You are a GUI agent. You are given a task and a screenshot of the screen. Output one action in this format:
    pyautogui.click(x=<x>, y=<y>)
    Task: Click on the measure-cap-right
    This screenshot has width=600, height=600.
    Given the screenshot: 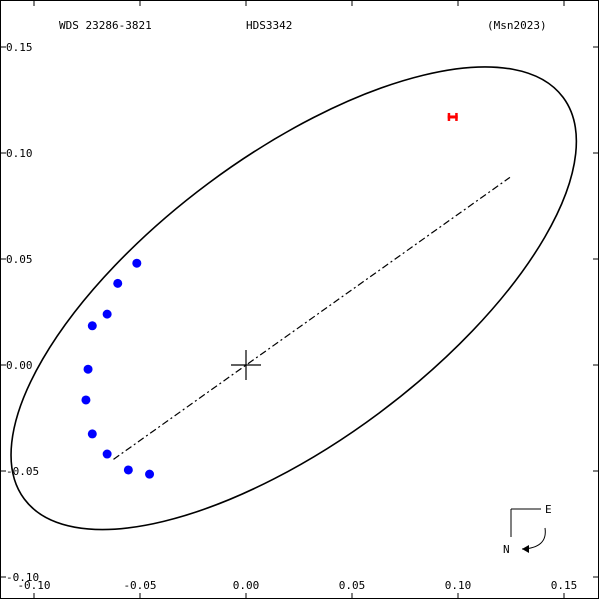 What is the action you would take?
    pyautogui.click(x=456, y=116)
    